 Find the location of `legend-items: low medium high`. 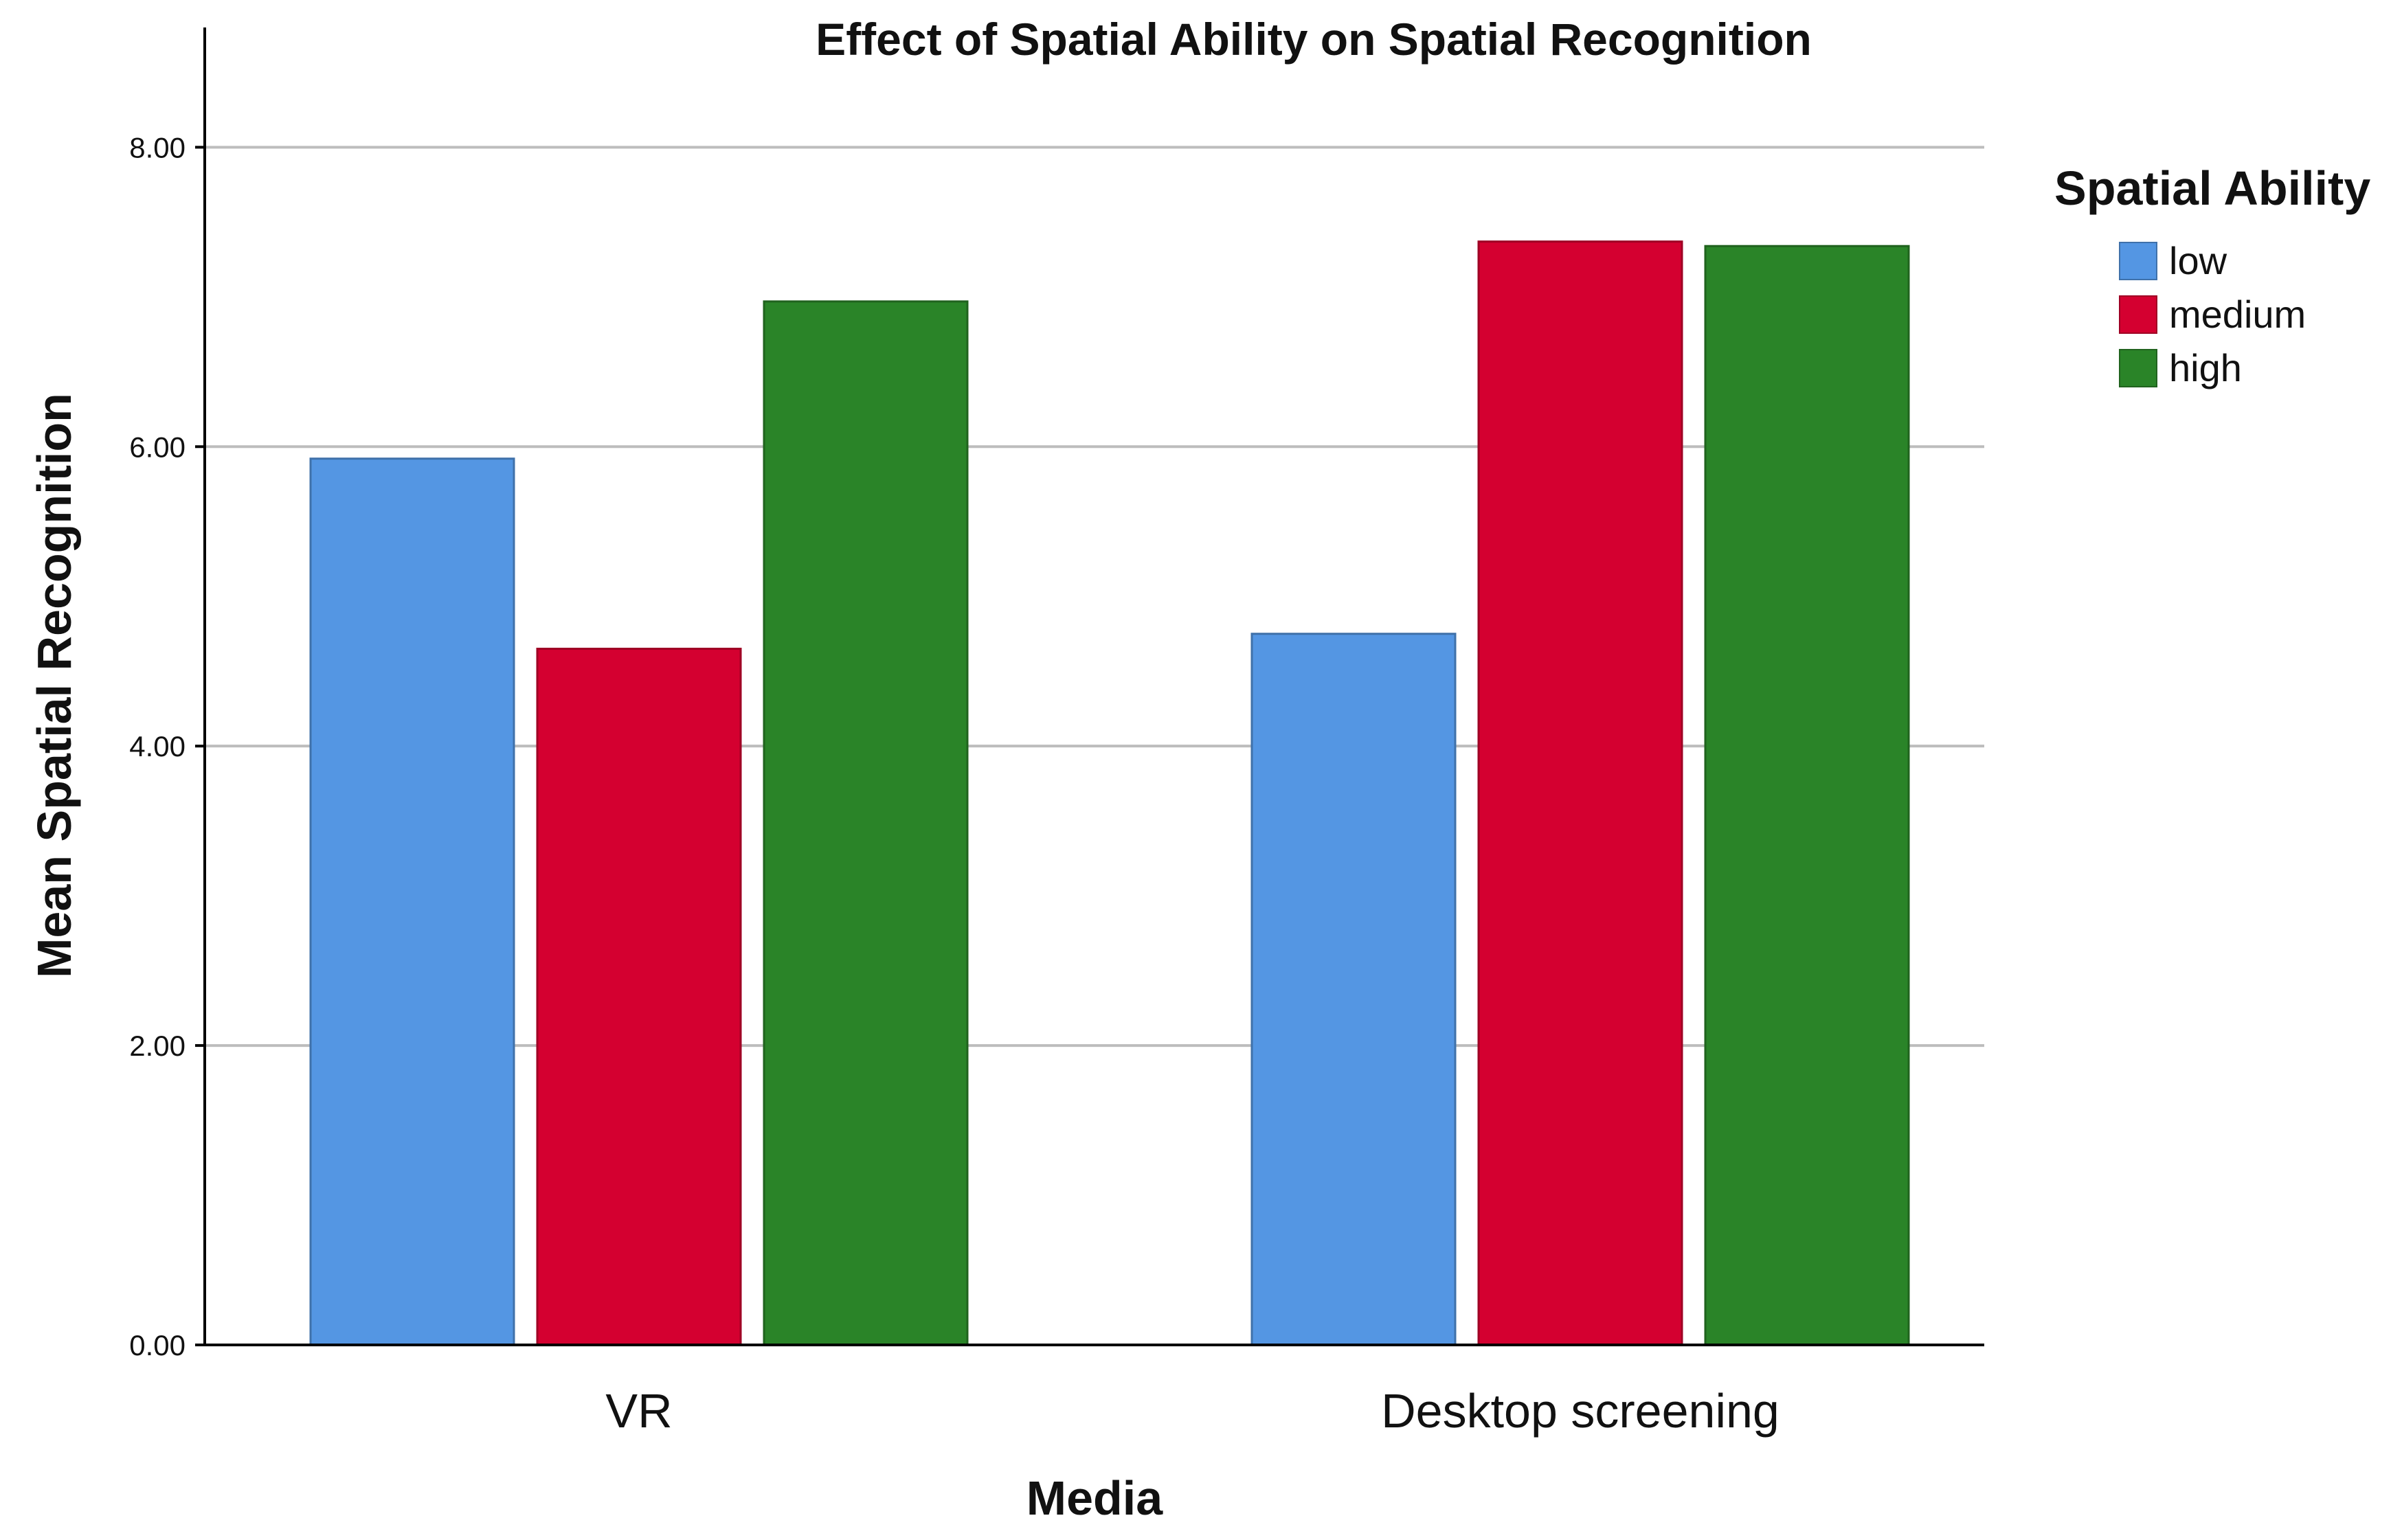

legend-items: low medium high is located at coordinates (2212, 314).